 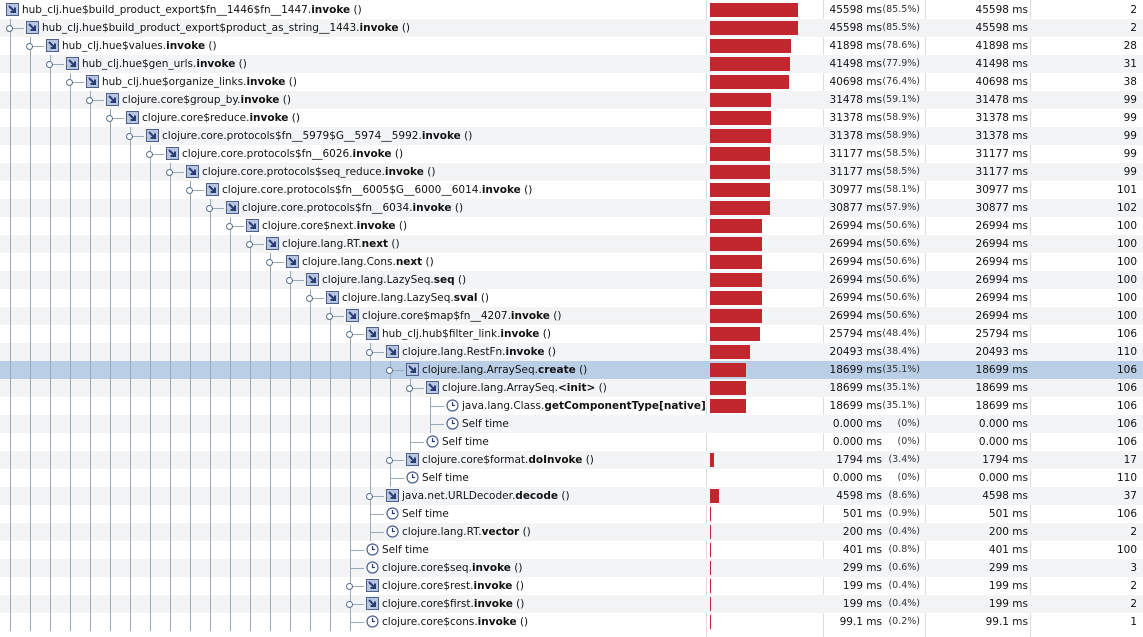 What do you see at coordinates (375, 244) in the screenshot?
I see `method: next` at bounding box center [375, 244].